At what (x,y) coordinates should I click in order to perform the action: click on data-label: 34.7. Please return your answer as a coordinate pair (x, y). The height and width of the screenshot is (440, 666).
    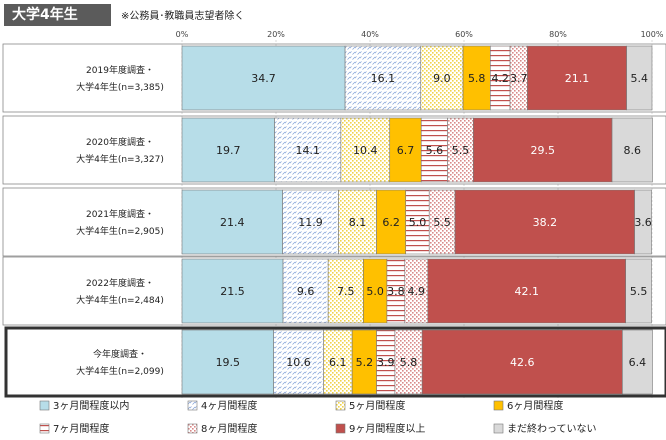
    Looking at the image, I should click on (263, 78).